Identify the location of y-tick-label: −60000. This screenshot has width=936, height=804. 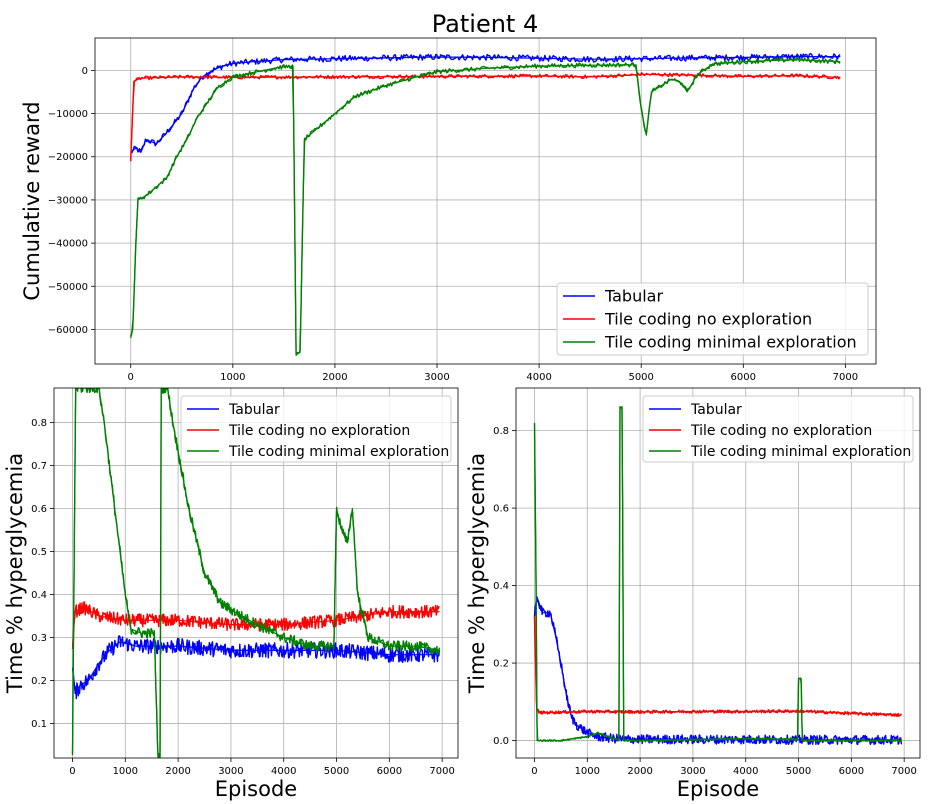
(68, 330).